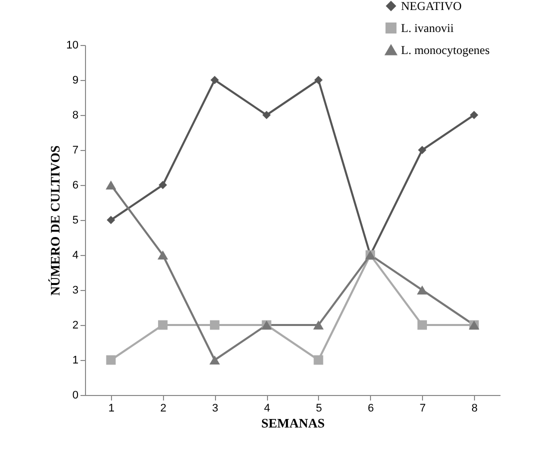 The height and width of the screenshot is (457, 535). What do you see at coordinates (111, 408) in the screenshot?
I see `x-tick-label: 1` at bounding box center [111, 408].